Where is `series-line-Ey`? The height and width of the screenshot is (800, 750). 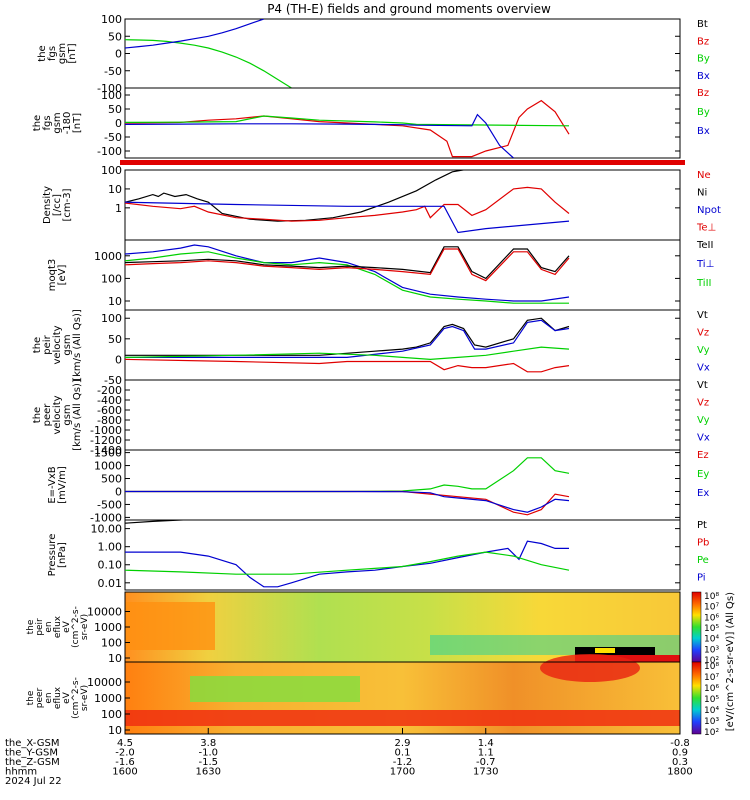 series-line-Ey is located at coordinates (347, 475).